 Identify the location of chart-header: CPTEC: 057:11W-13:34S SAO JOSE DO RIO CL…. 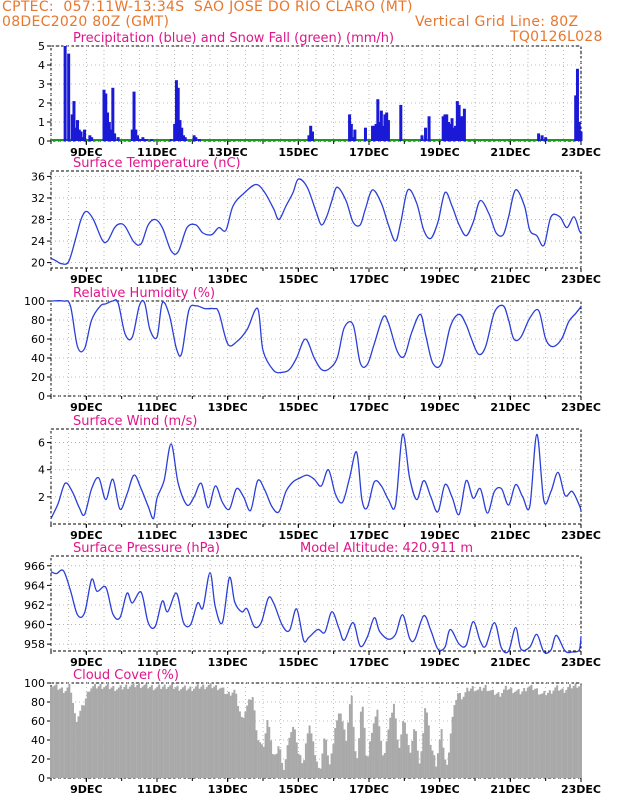
(309, 23).